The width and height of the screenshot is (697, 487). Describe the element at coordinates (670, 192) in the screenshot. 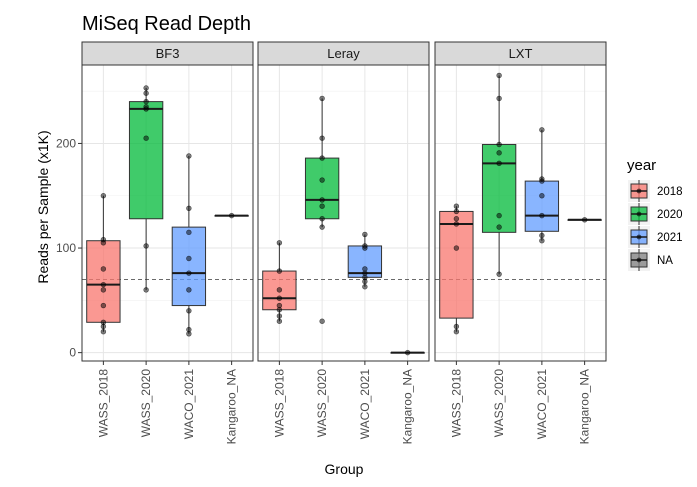

I see `legend-label: 2018` at that location.